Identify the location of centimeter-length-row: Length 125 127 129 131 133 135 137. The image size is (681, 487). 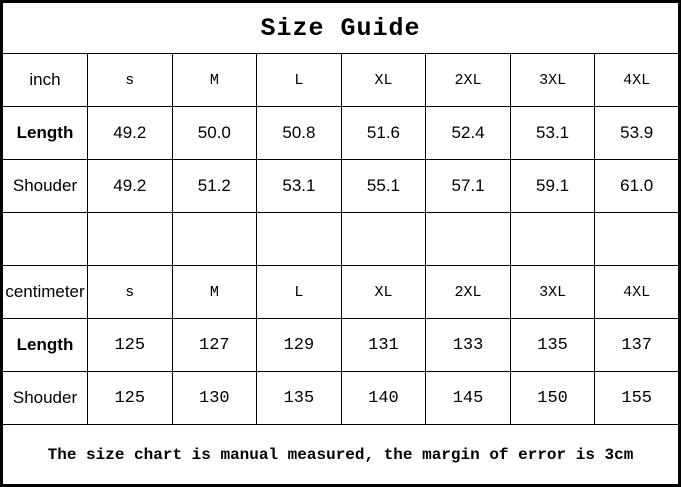
(340, 345).